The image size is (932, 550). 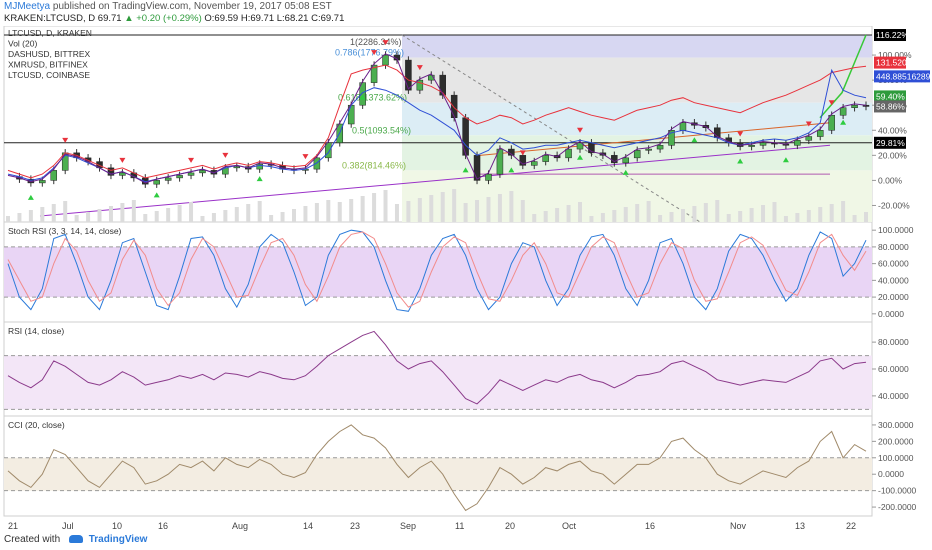 What do you see at coordinates (376, 42) in the screenshot?
I see `fib-label: 1(2286.34%)` at bounding box center [376, 42].